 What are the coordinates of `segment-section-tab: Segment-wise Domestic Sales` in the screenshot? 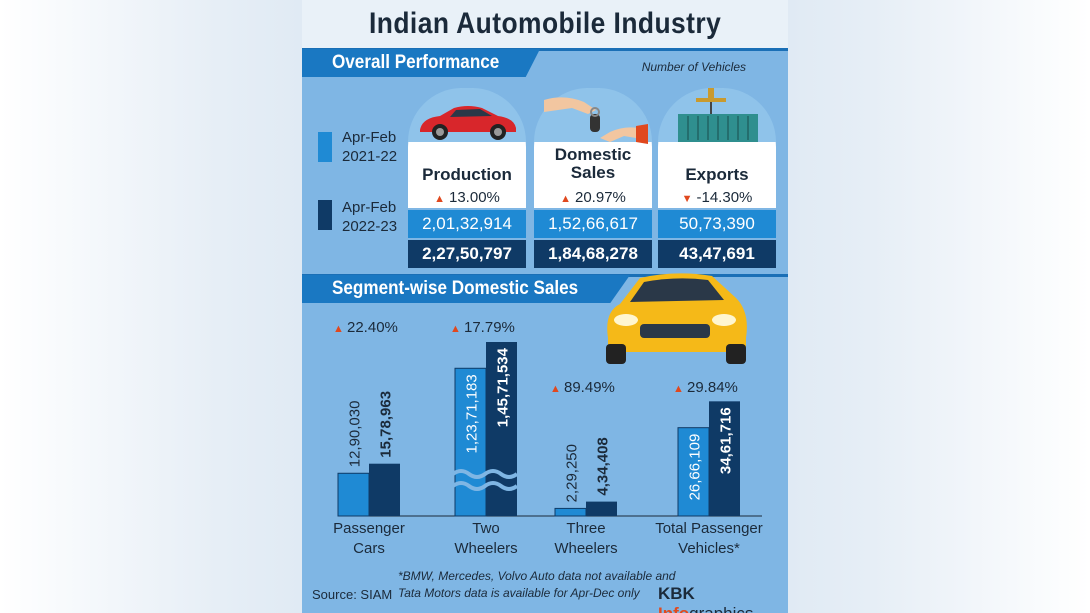 It's located at (466, 289).